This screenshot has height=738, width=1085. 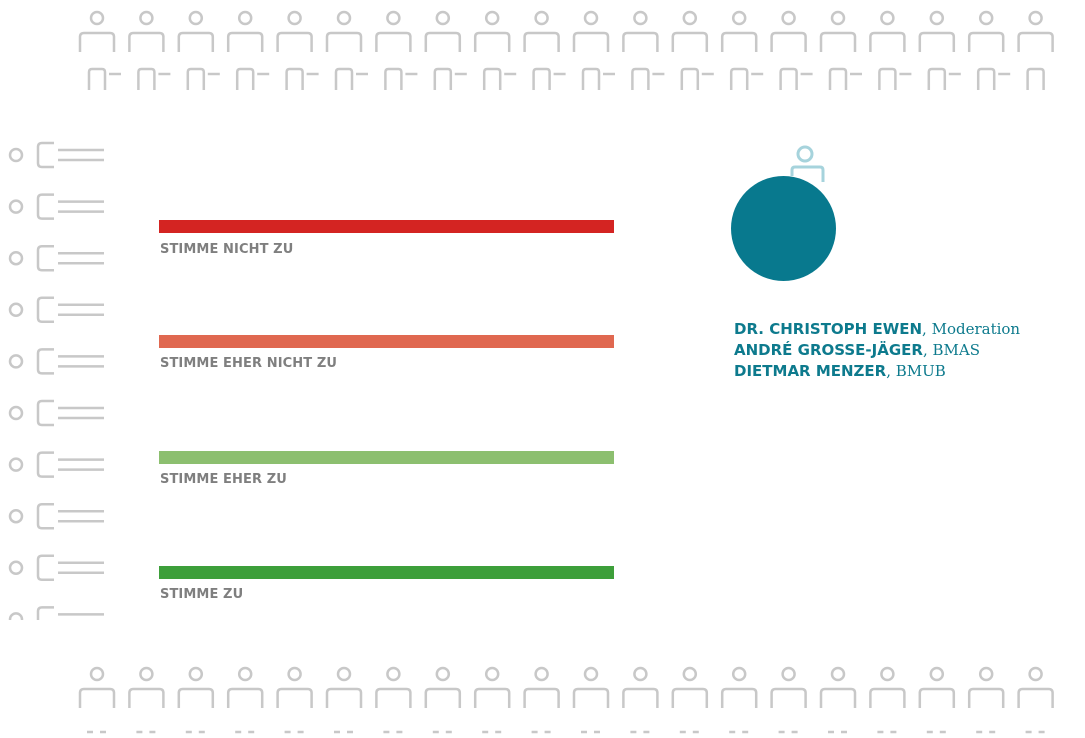 I want to click on participant-line: DR. CHRISTOPH EWEN, Moderation, so click(x=877, y=329).